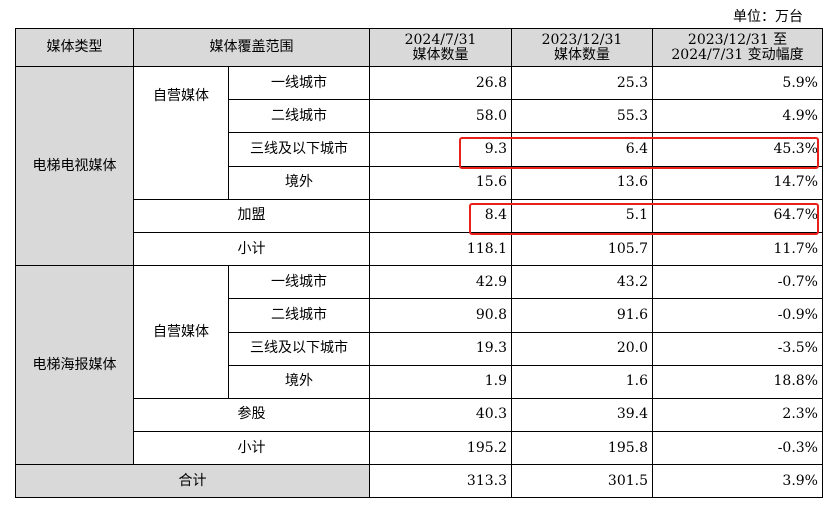  Describe the element at coordinates (582, 149) in the screenshot. I see `value-2023: 6.4` at that location.